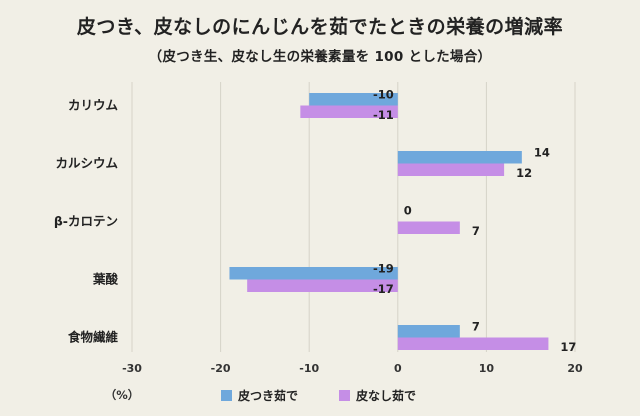 This screenshot has width=640, height=416. I want to click on x-tick-label: -10, so click(309, 368).